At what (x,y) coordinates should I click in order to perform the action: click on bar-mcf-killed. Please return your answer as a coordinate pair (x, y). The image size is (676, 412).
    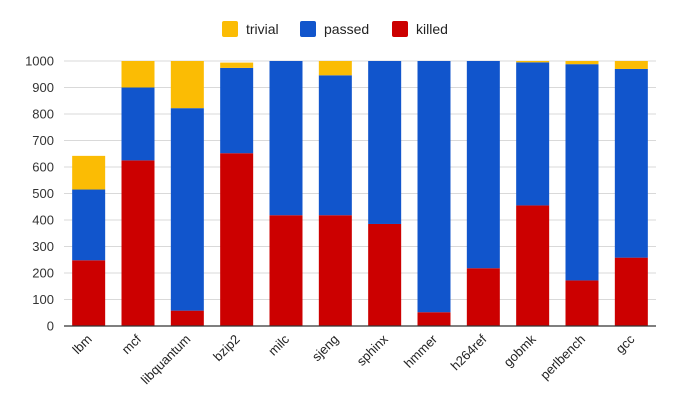
    Looking at the image, I should click on (138, 243).